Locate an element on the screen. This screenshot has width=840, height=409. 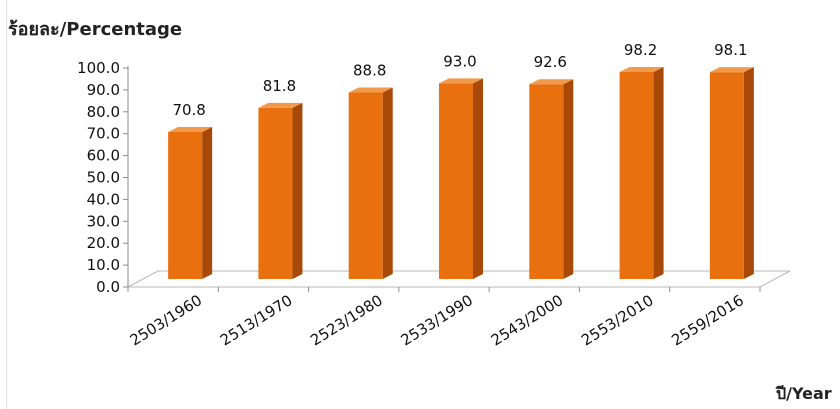
bar-value-label: 93.0 is located at coordinates (459, 61).